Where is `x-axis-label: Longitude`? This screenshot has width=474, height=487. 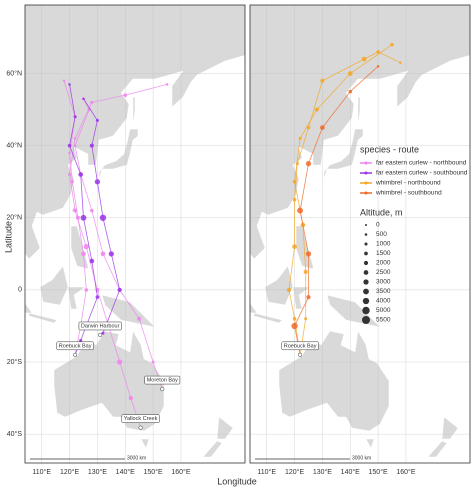 x-axis-label: Longitude is located at coordinates (237, 481).